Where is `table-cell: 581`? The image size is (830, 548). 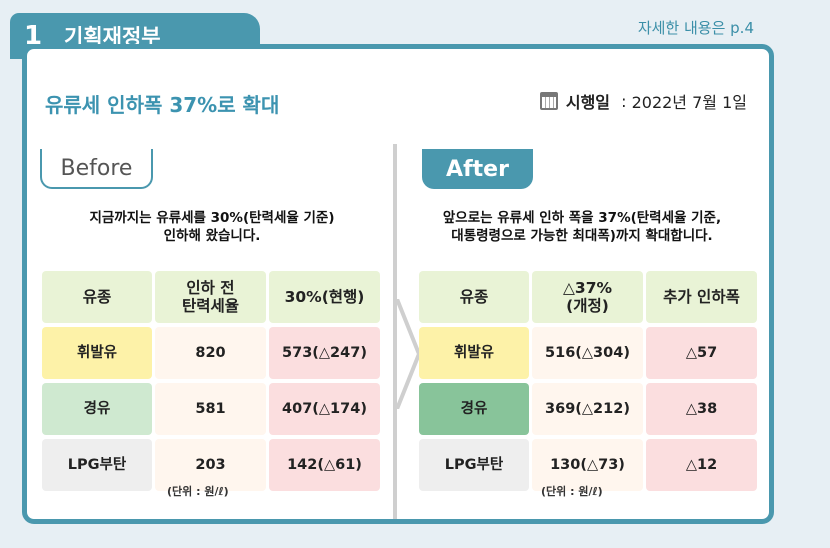 table-cell: 581 is located at coordinates (210, 409).